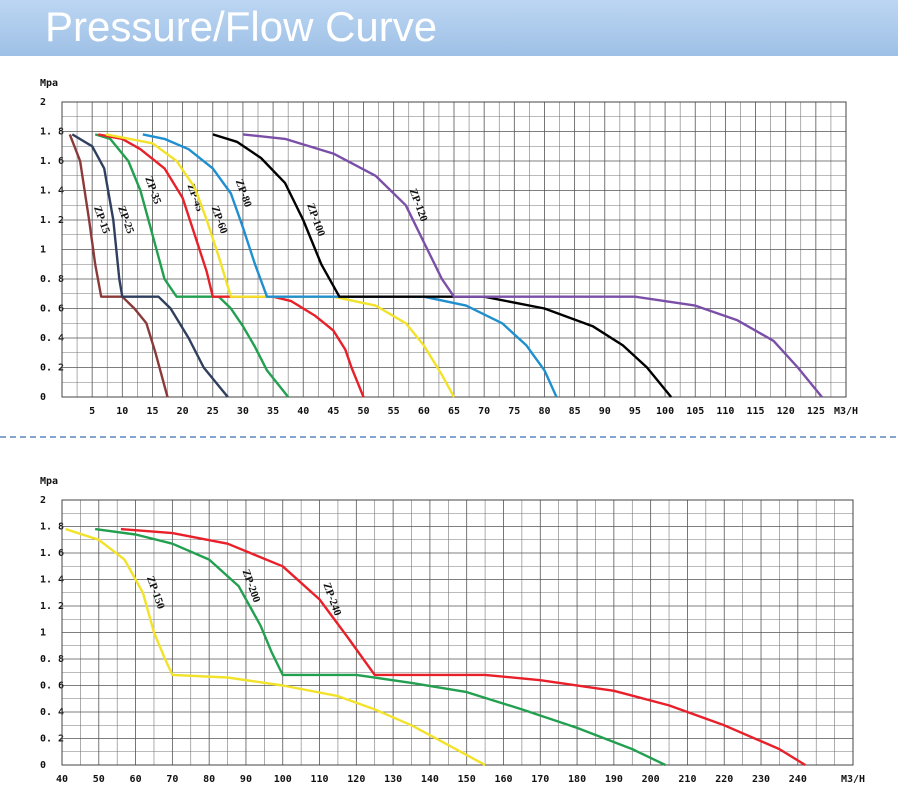  I want to click on x-tick-label: 30, so click(243, 411).